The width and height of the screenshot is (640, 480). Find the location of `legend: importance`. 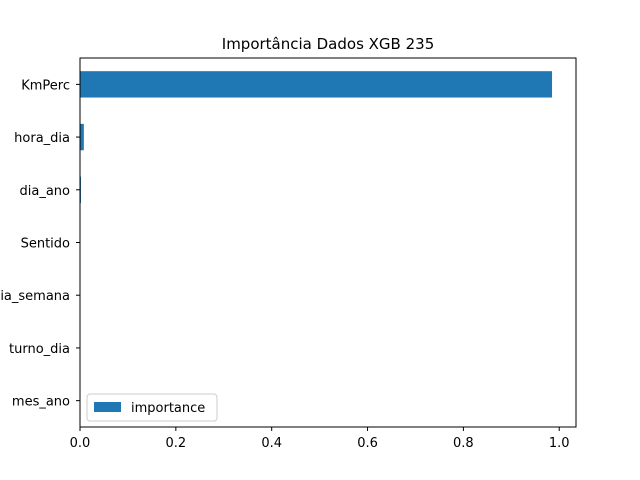

legend: importance is located at coordinates (152, 407).